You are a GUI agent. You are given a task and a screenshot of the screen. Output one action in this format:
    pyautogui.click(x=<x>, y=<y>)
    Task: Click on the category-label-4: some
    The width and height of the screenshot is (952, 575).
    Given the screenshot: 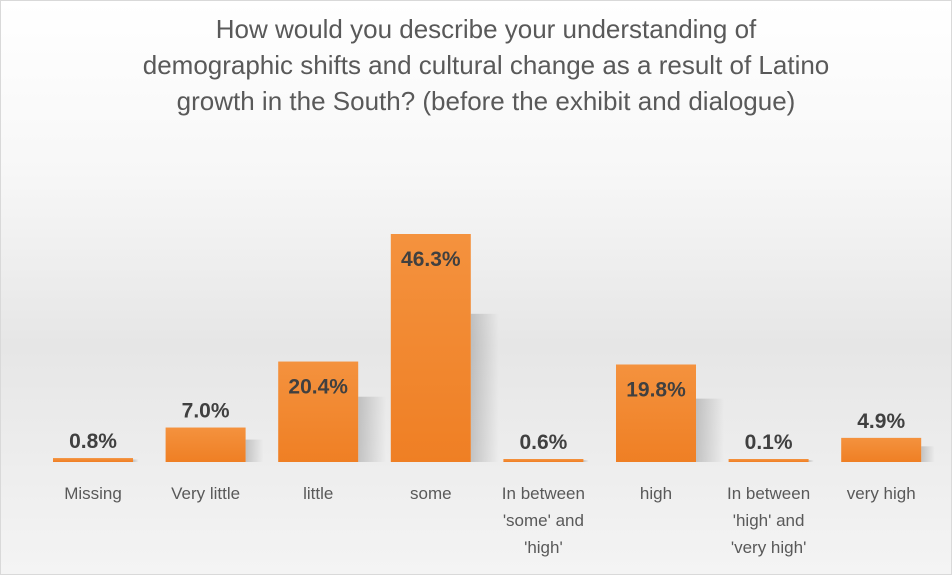 What is the action you would take?
    pyautogui.click(x=431, y=493)
    